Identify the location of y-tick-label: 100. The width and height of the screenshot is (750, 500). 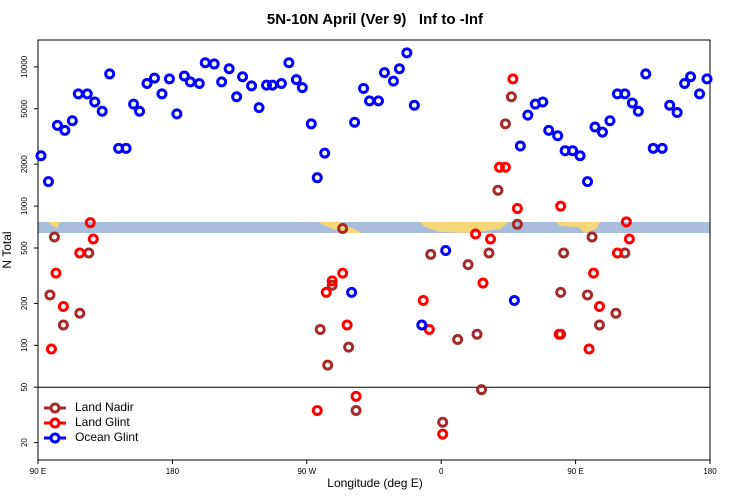
(24, 345).